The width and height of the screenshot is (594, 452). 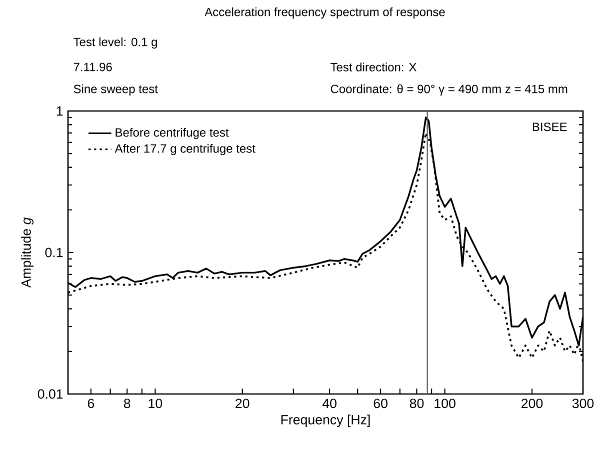 I want to click on chart-title: Acceleration frequency spectrum of response, so click(x=324, y=13).